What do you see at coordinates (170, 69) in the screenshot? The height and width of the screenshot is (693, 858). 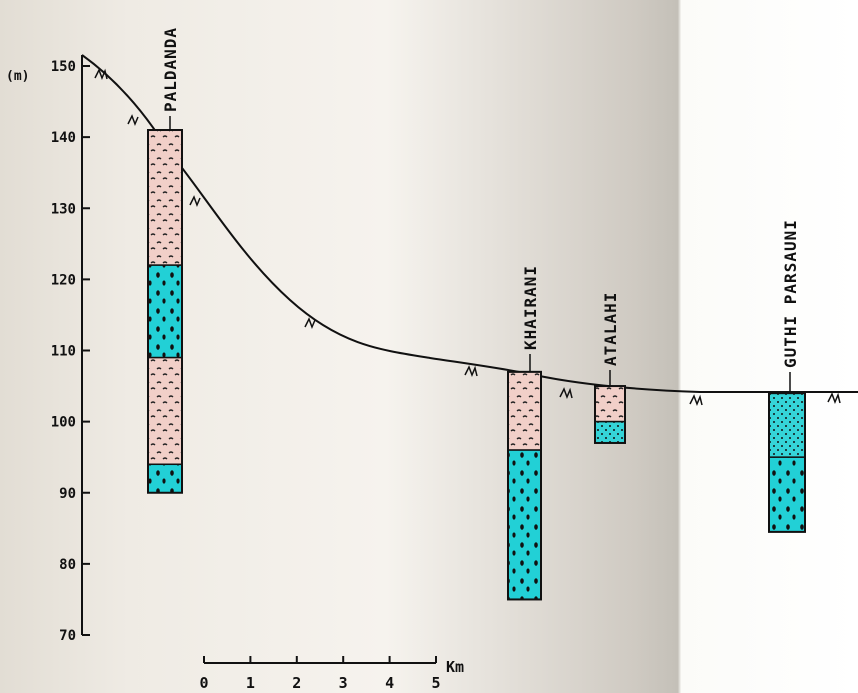 I see `site-label: PALDANDA` at bounding box center [170, 69].